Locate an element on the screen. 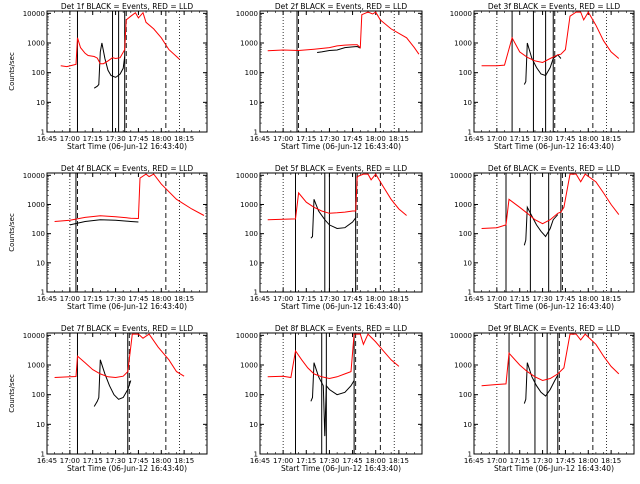 Image resolution: width=640 pixels, height=484 pixels. panel-title: Det 4f BLACK = Events, RED = LLD is located at coordinates (127, 168).